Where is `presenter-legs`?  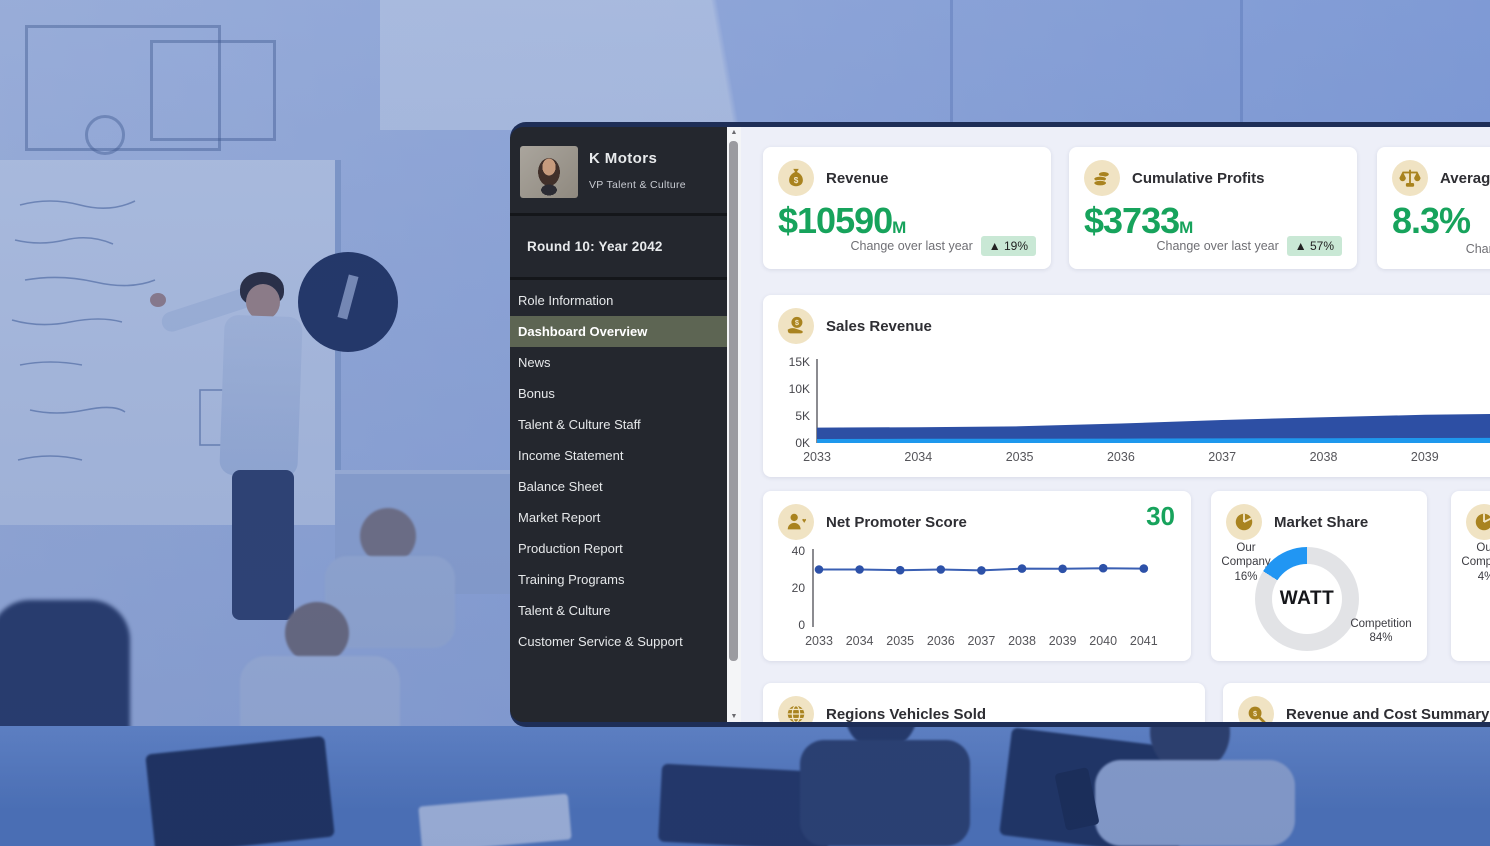
presenter-legs is located at coordinates (263, 545).